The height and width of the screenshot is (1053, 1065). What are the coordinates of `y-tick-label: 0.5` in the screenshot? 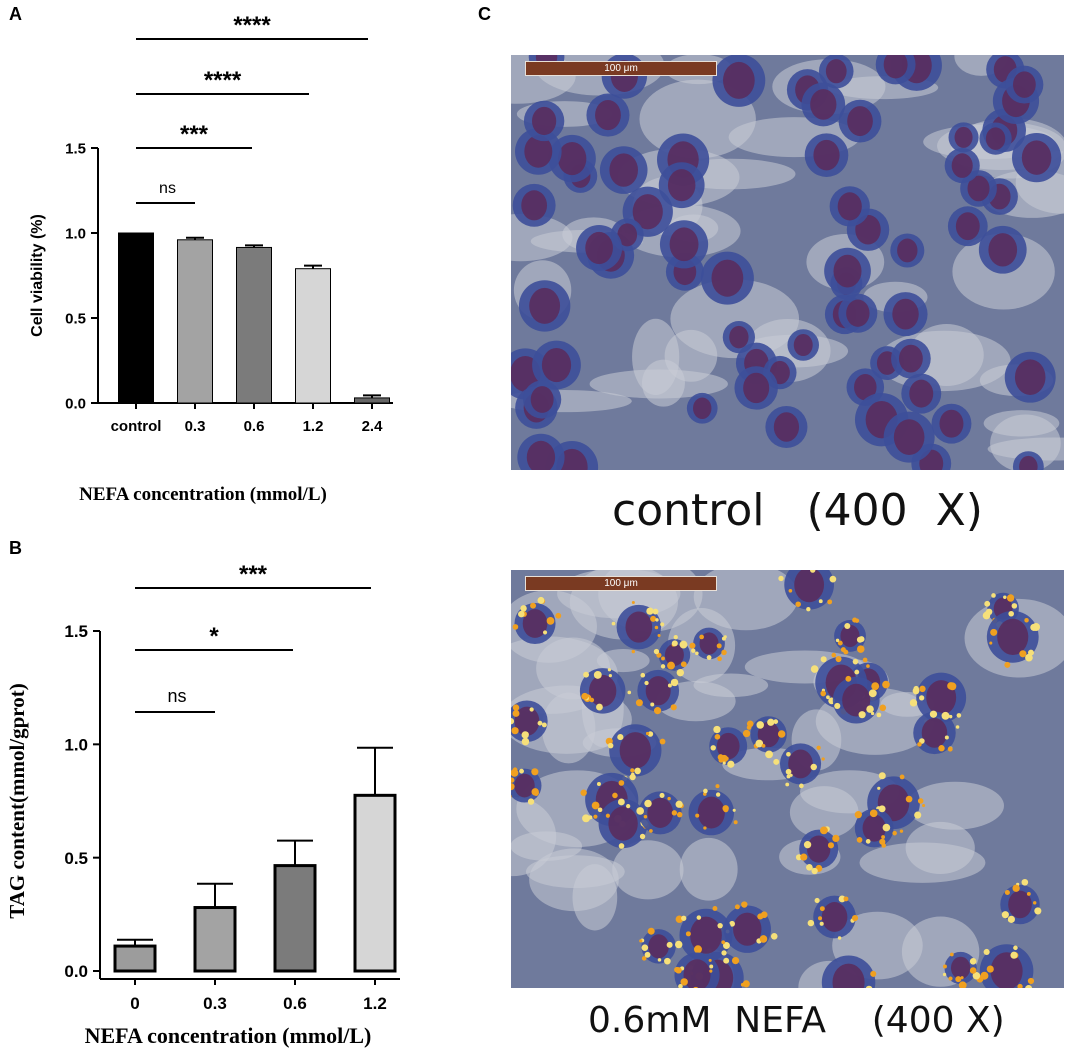 It's located at (76, 858).